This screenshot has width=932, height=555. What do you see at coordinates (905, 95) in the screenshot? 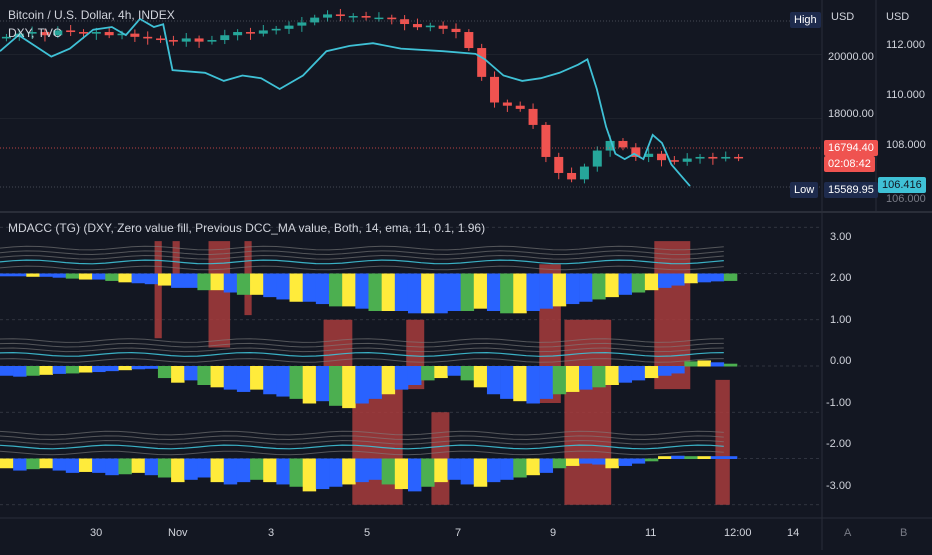
I see `right-tick-110: 110.000` at bounding box center [905, 95].